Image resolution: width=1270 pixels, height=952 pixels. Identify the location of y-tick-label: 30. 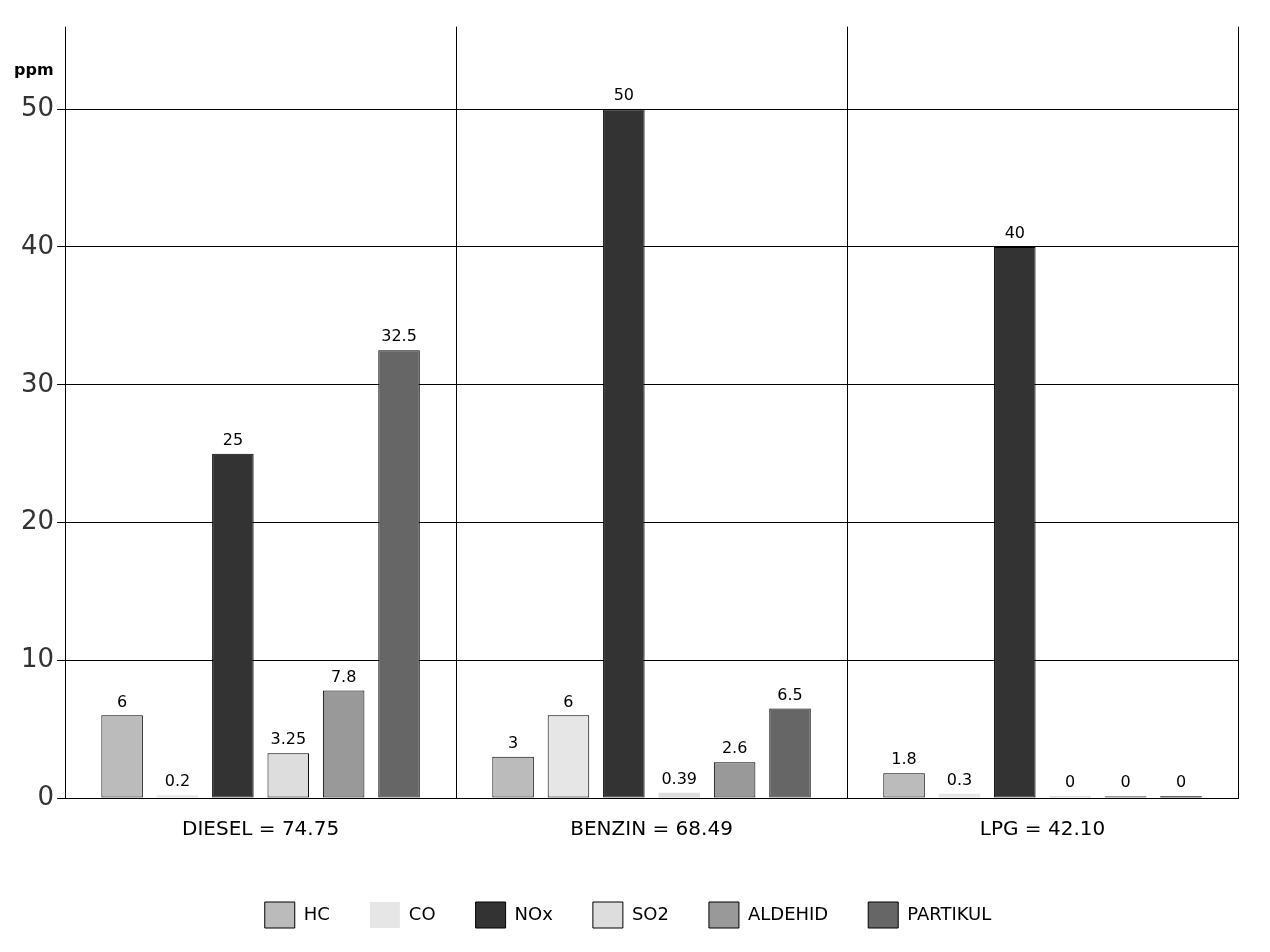
(37, 382).